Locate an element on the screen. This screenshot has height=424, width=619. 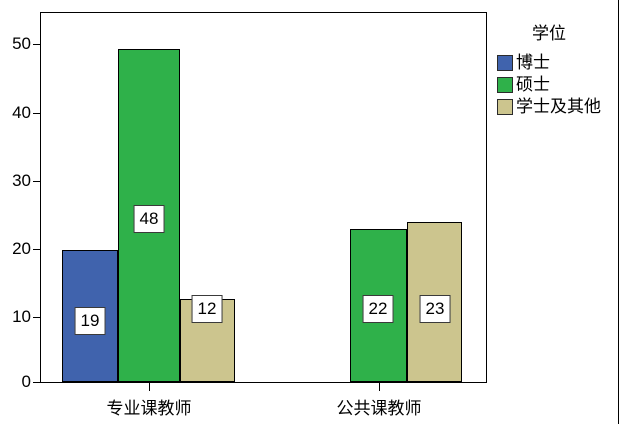
x-axis-label-specialized: 专业课教师 is located at coordinates (149, 408).